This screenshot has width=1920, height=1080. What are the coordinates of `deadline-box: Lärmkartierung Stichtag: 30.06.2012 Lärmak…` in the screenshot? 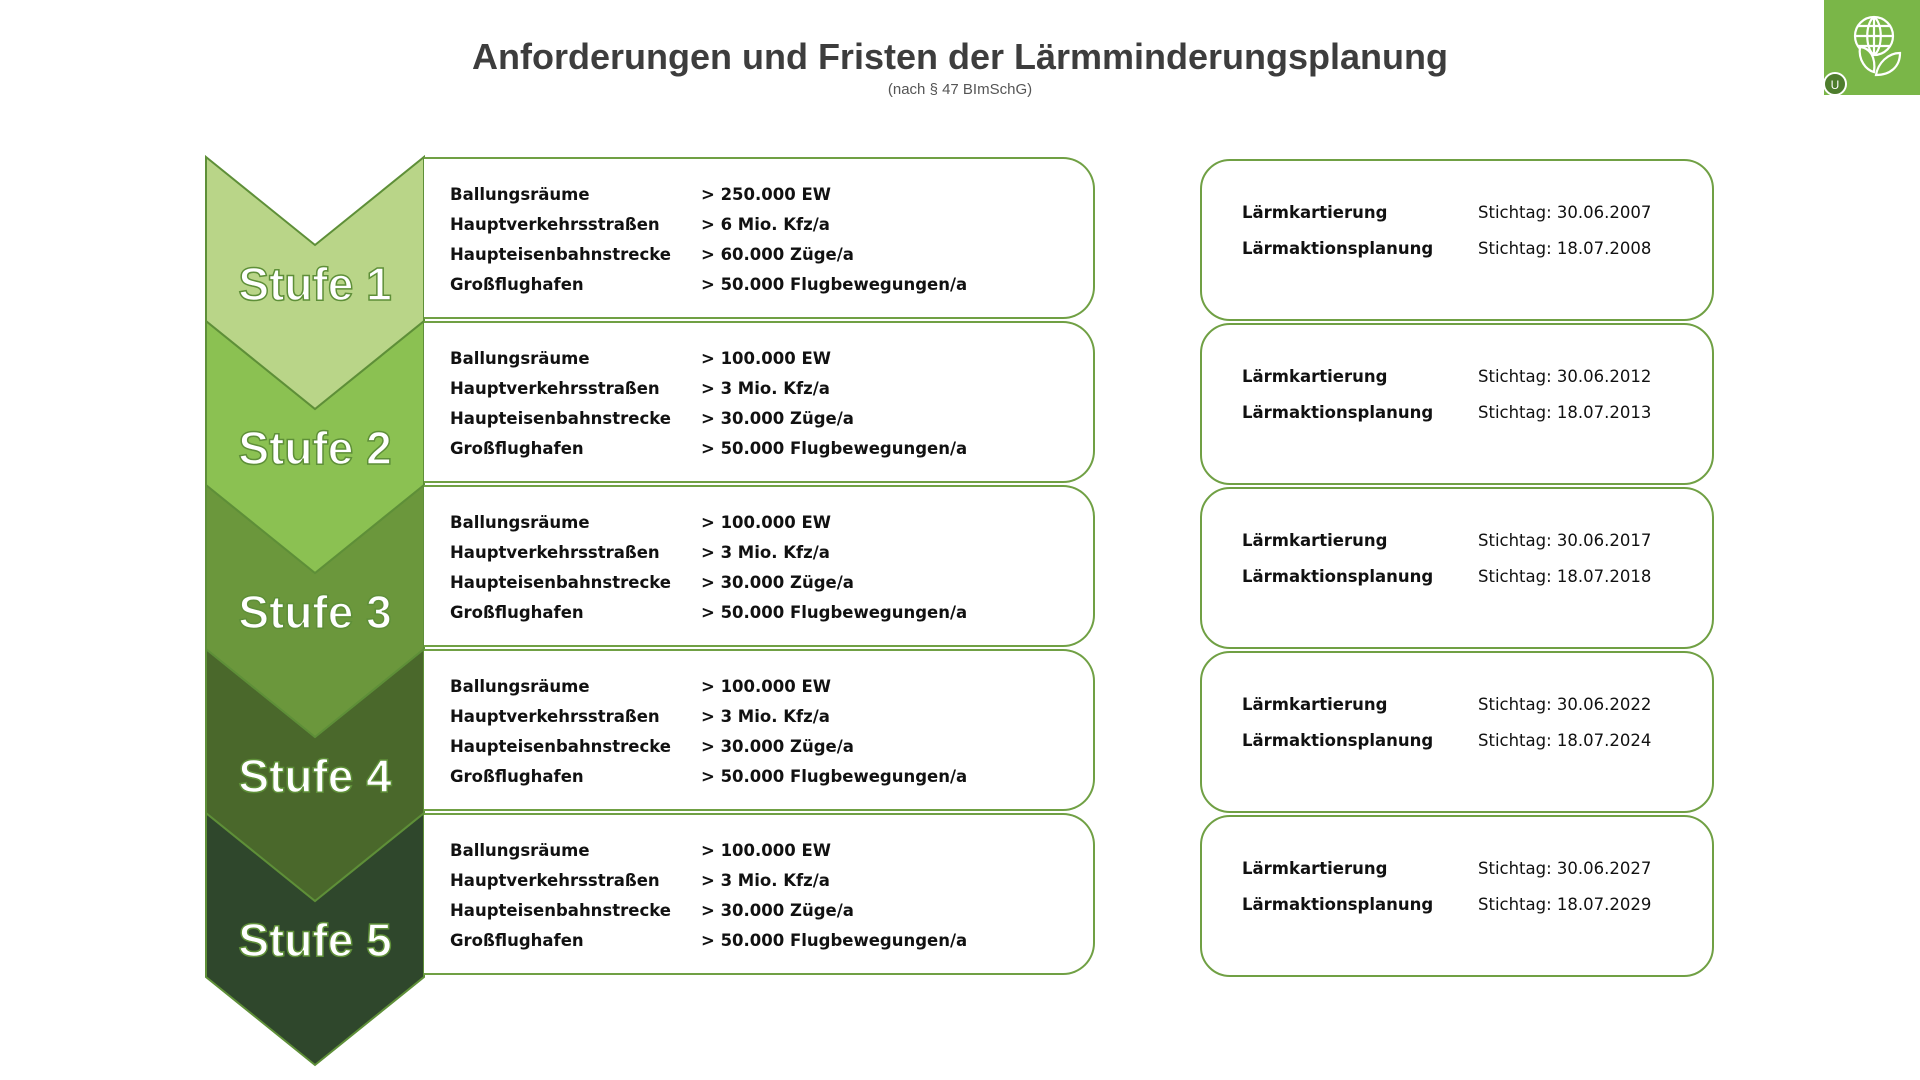 It's located at (1457, 404).